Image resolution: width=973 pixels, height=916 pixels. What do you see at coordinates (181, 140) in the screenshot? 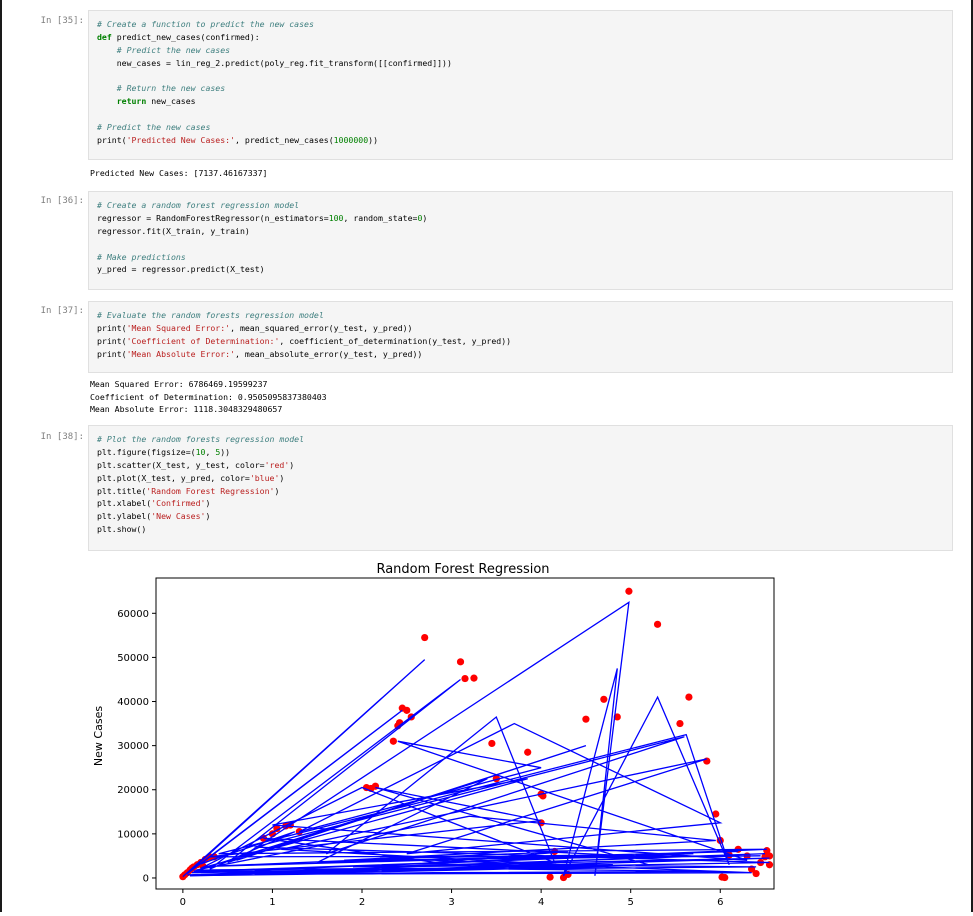
I see `code-token: 'Predicted New Cases:'` at bounding box center [181, 140].